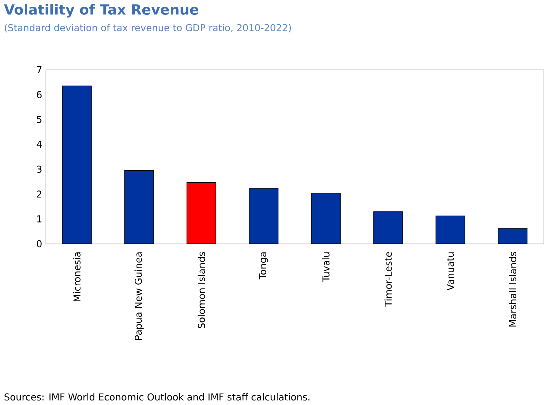 The height and width of the screenshot is (405, 552). I want to click on y-tick-label: 1, so click(40, 219).